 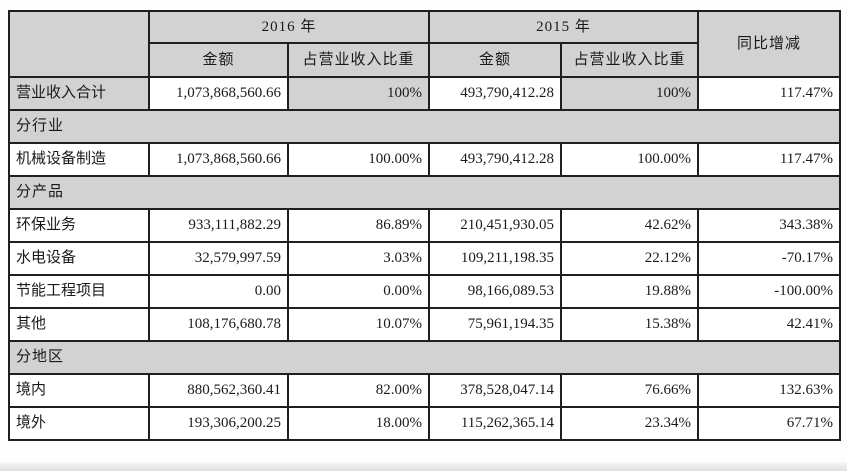 What do you see at coordinates (495, 258) in the screenshot?
I see `amount-2015-cell: 109,211,198.35` at bounding box center [495, 258].